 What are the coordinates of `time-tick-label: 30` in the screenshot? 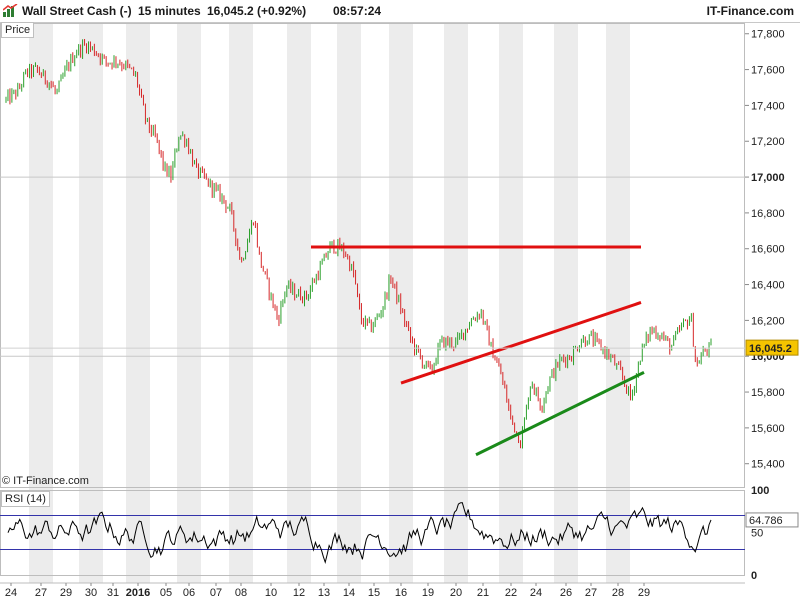 It's located at (91, 593).